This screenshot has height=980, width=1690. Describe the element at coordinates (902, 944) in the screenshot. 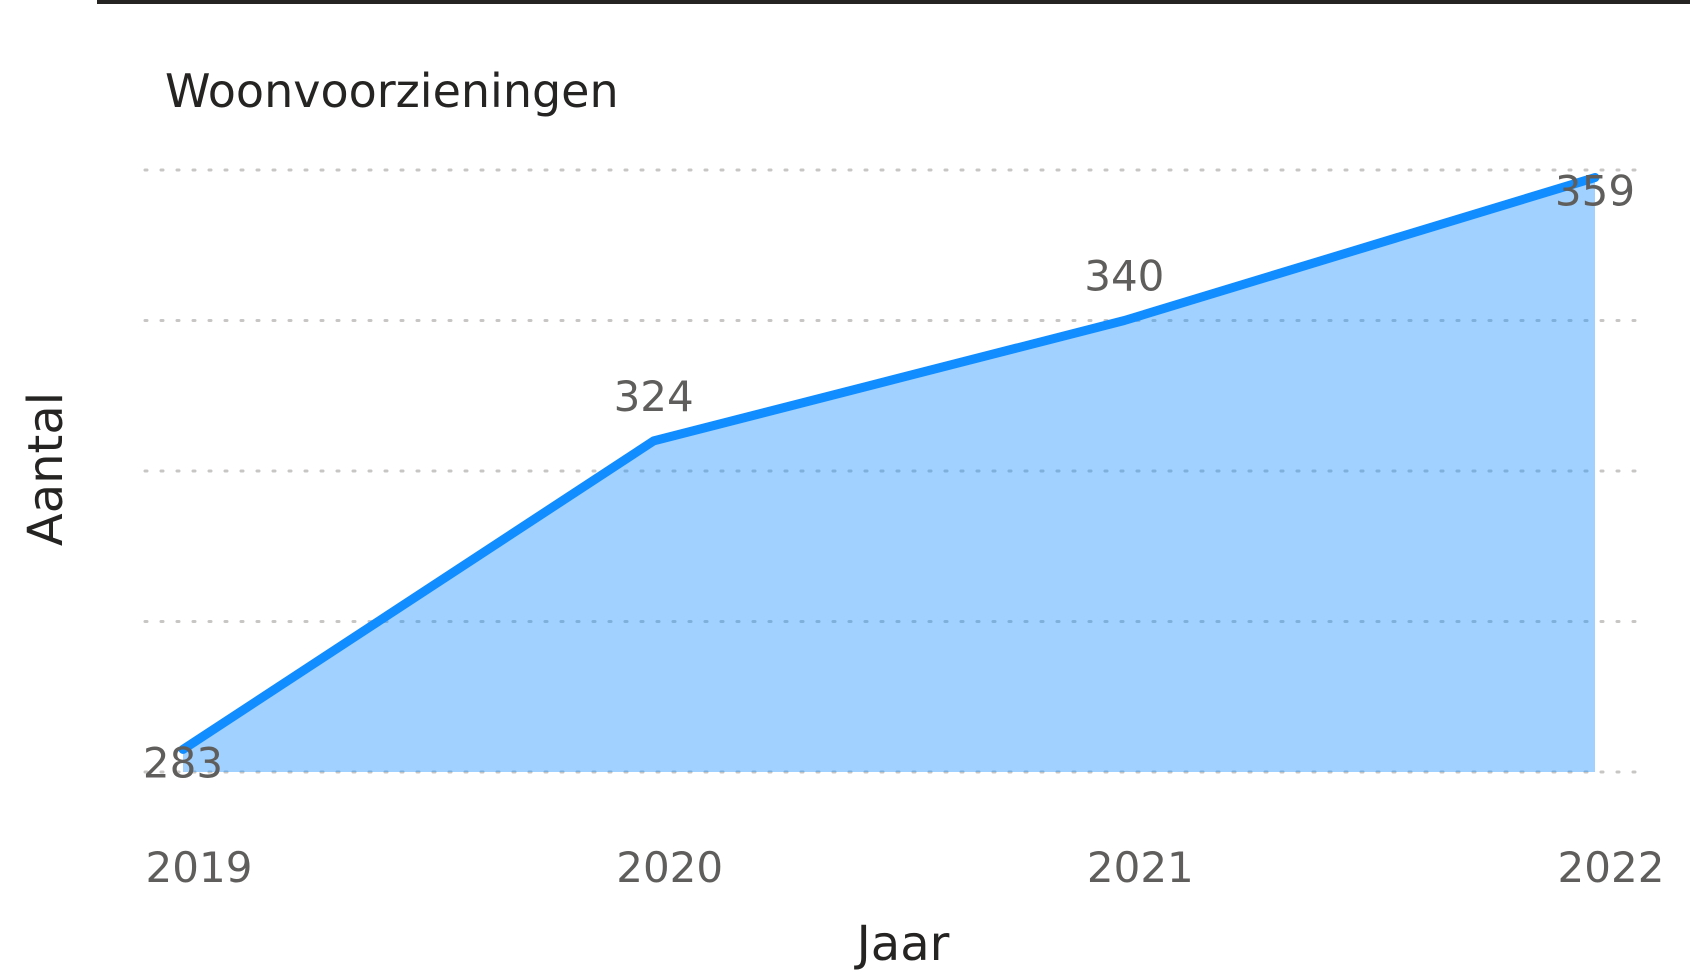

I see `x-axis-title: Jaar` at that location.